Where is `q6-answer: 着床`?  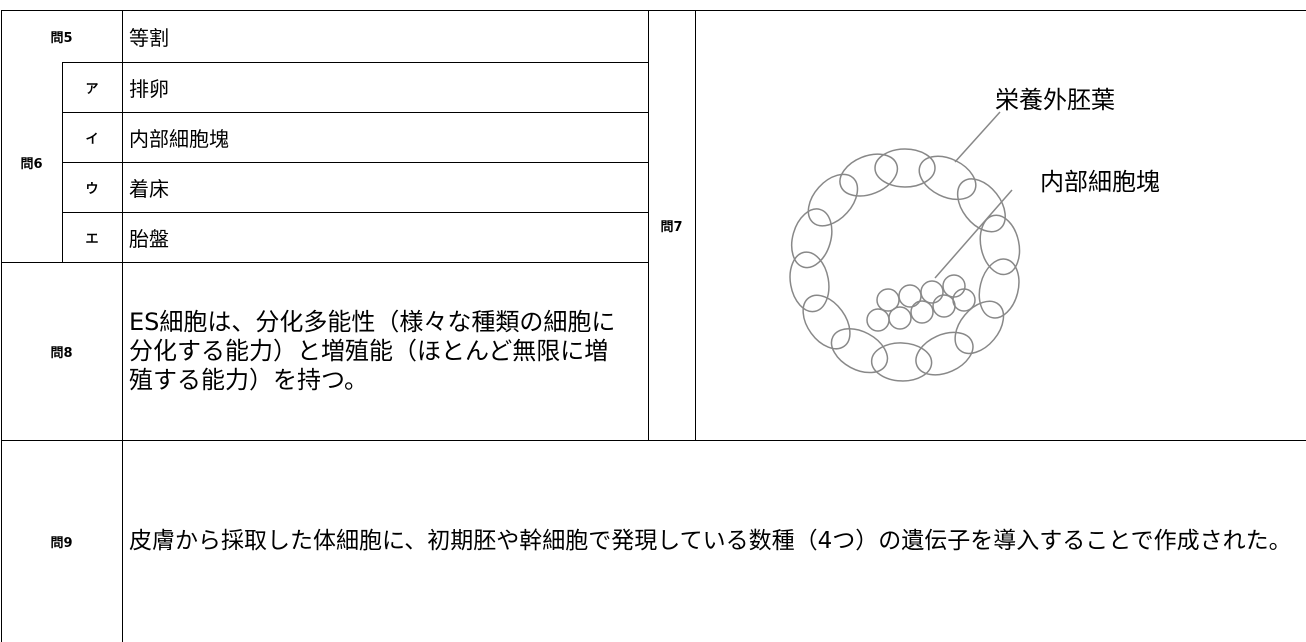
q6-answer: 着床 is located at coordinates (149, 188).